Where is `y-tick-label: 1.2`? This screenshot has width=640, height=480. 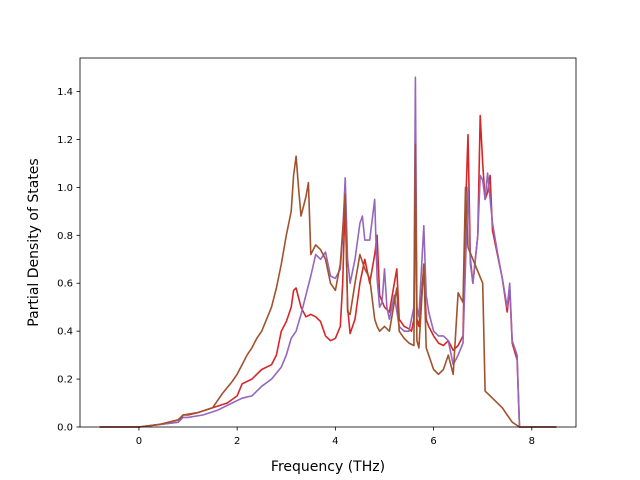
y-tick-label: 1.2 is located at coordinates (65, 140).